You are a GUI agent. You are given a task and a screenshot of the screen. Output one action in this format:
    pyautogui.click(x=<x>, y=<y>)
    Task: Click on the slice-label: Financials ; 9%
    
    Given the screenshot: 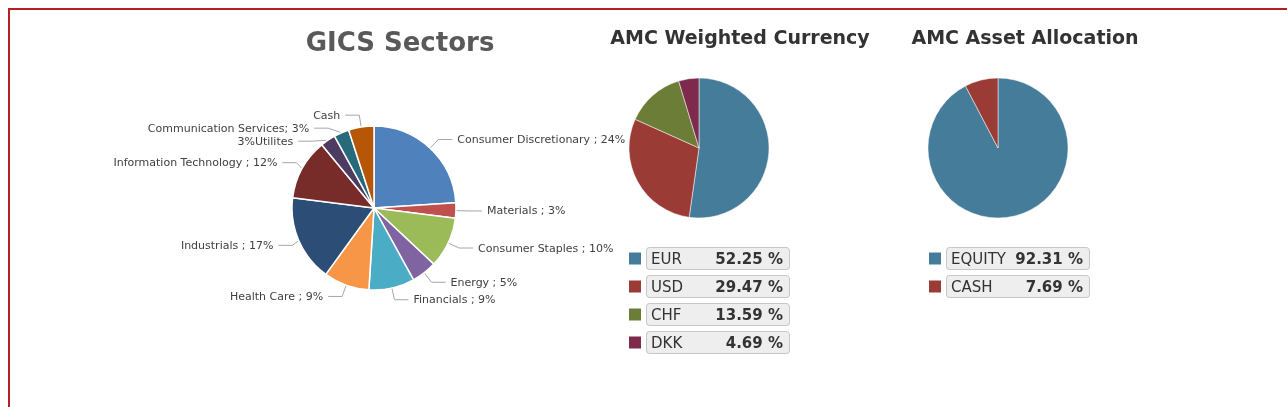 What is the action you would take?
    pyautogui.click(x=454, y=300)
    